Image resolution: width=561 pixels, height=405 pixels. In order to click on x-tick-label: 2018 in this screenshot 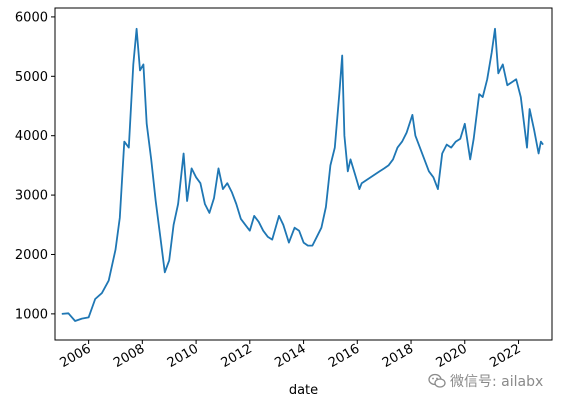, I will do `click(398, 356)`.